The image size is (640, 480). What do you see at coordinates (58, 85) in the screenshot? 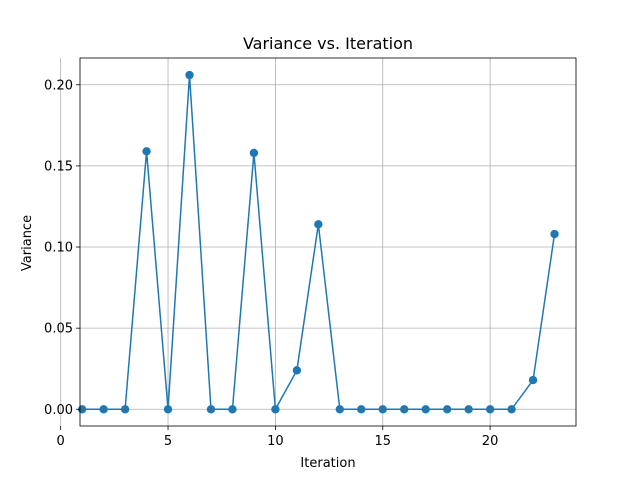
I see `y-tick-label: 0.20` at bounding box center [58, 85].